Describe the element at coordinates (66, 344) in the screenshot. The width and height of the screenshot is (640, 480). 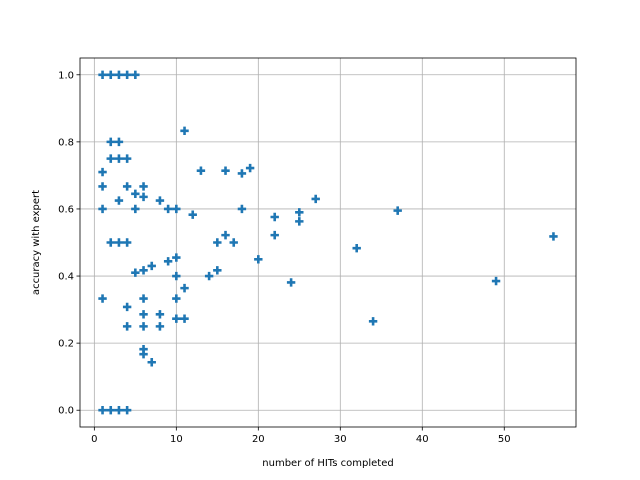
I see `y-tick-label: 0.2` at that location.